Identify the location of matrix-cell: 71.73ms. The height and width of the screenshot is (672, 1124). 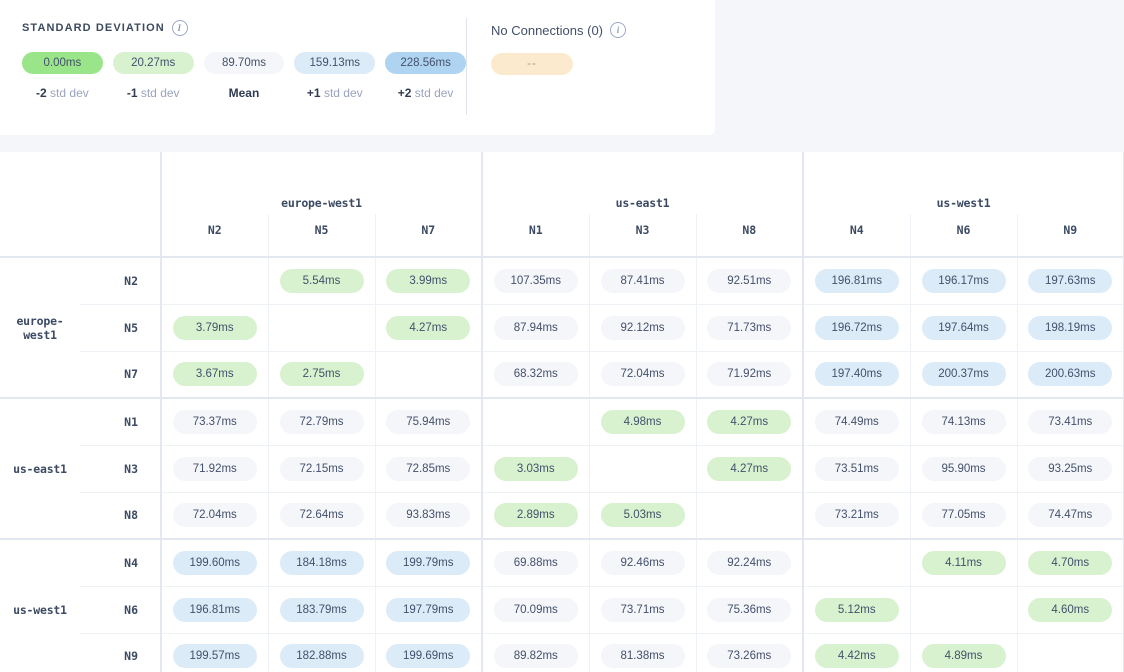
(750, 328).